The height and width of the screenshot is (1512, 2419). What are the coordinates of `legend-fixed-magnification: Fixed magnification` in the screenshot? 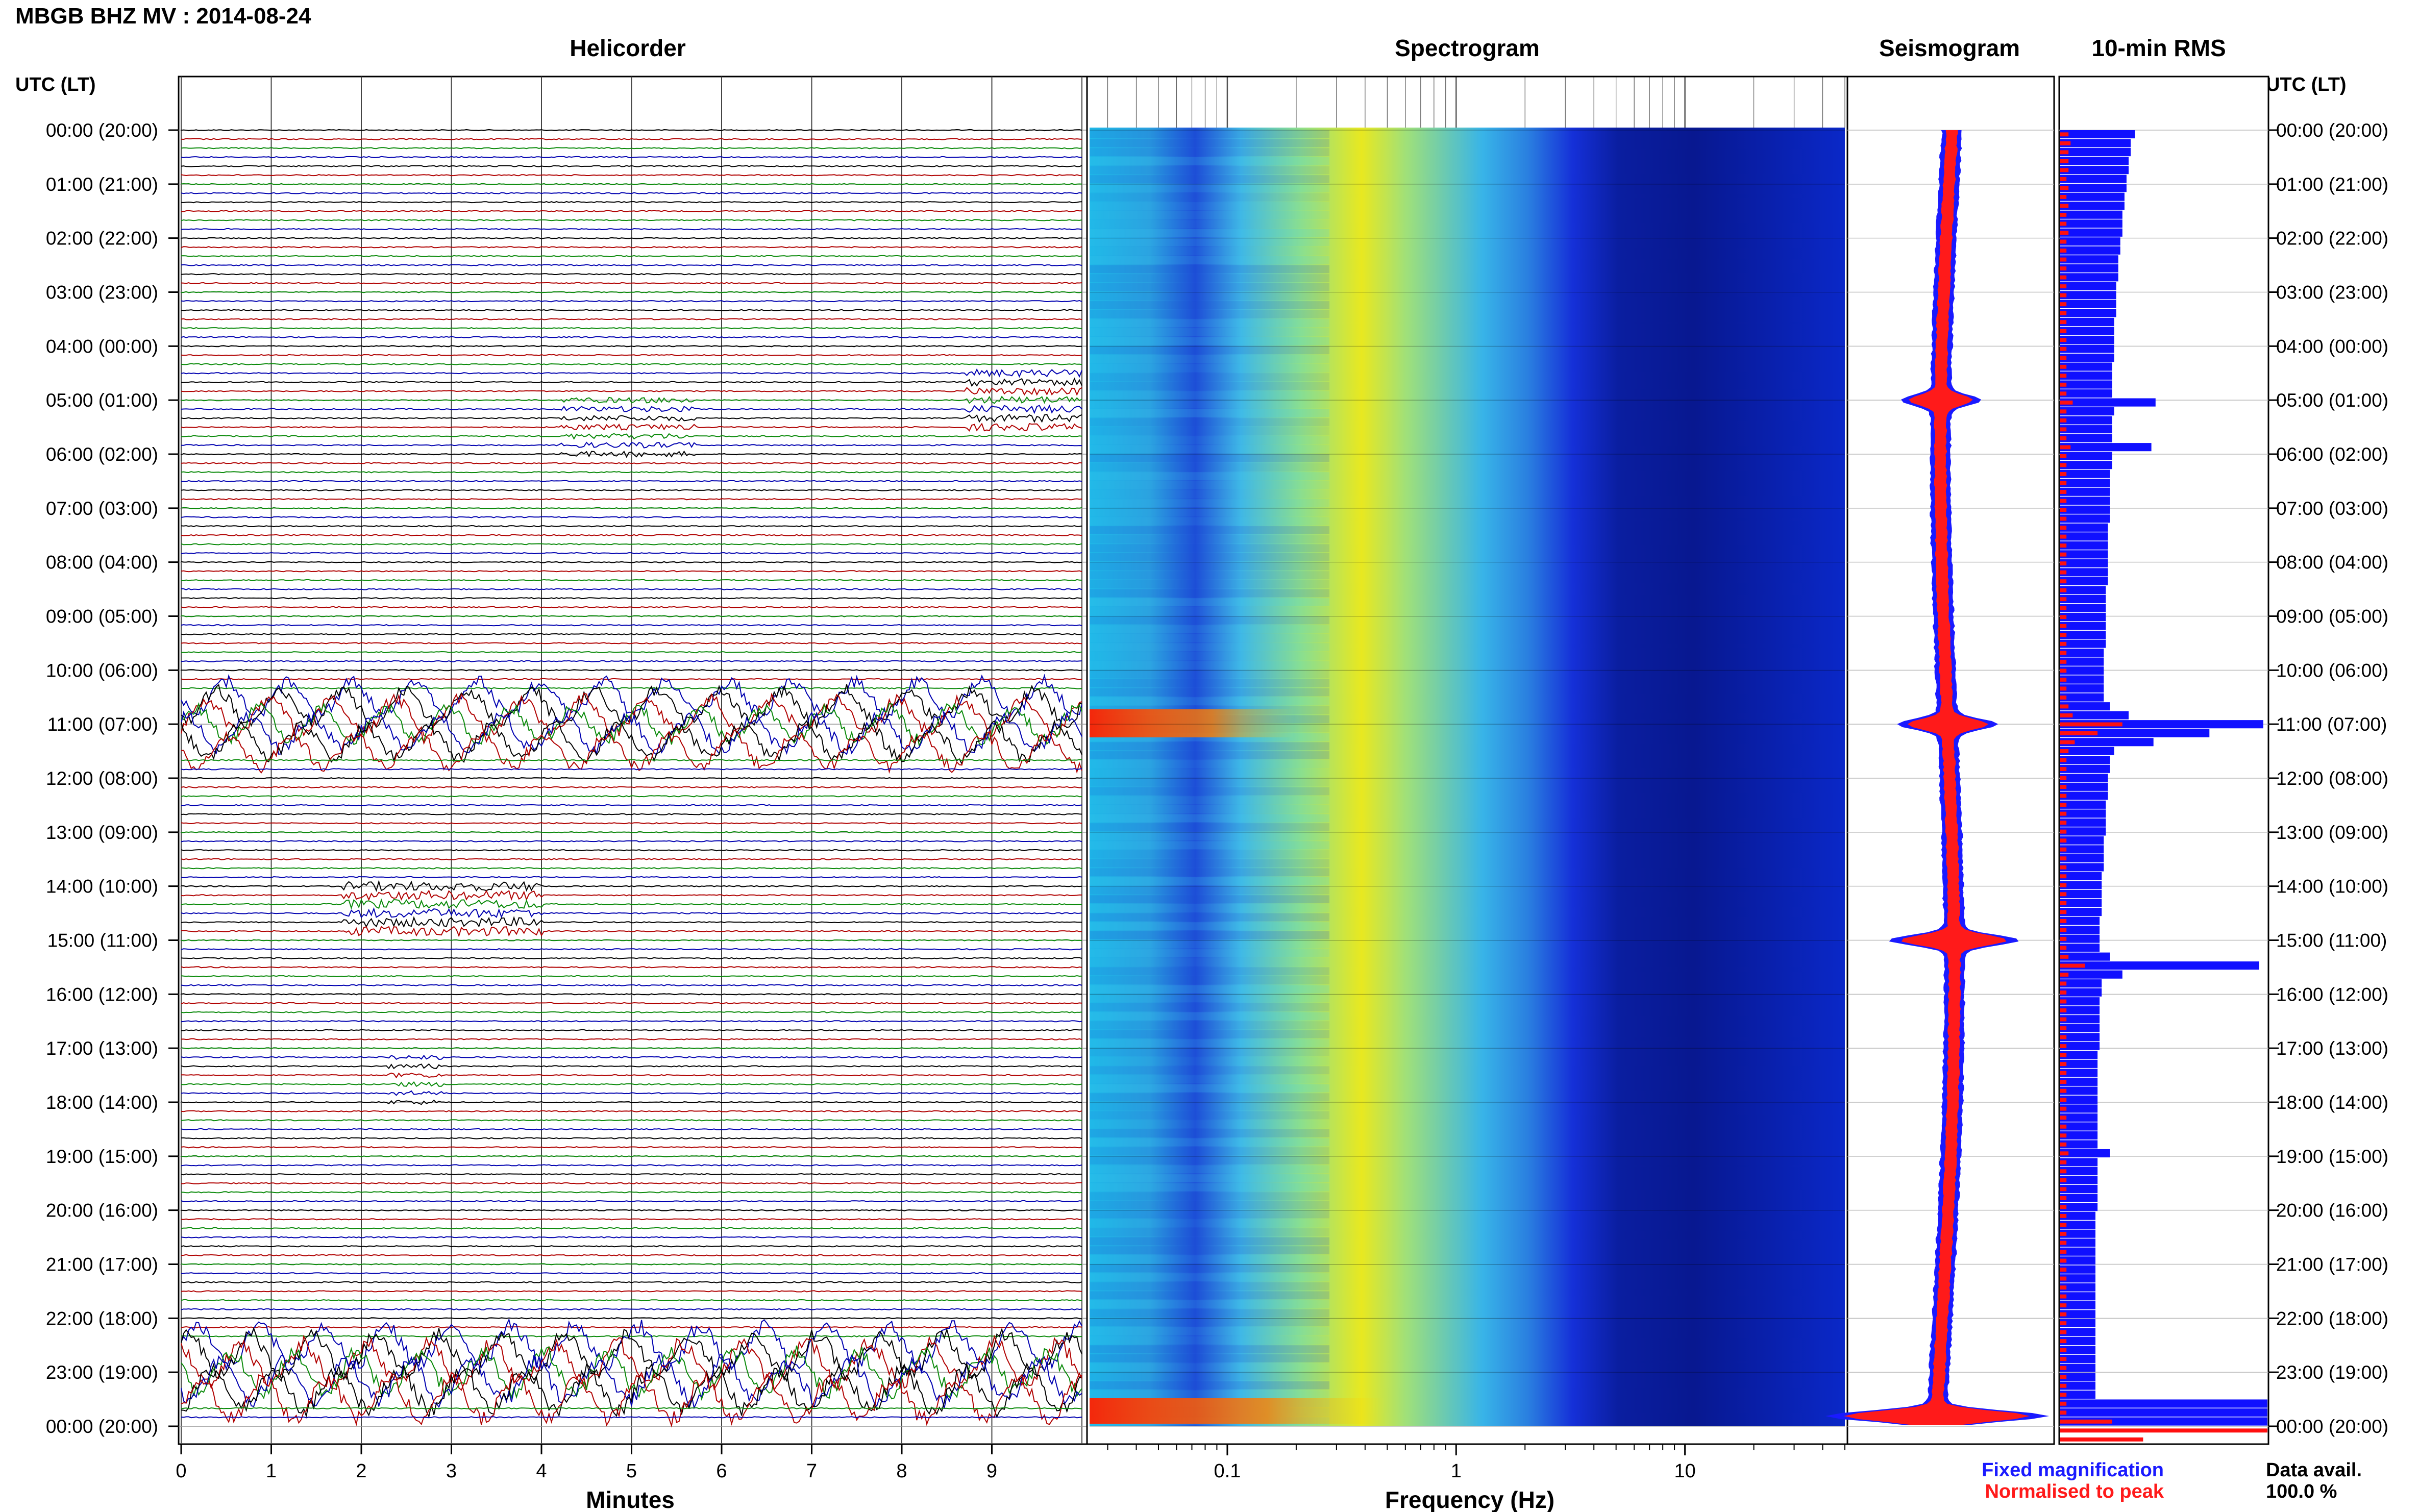 It's located at (2073, 1470).